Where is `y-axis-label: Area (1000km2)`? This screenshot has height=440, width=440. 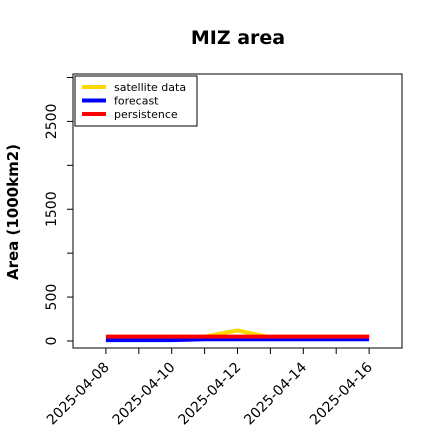 y-axis-label: Area (1000km2) is located at coordinates (13, 212).